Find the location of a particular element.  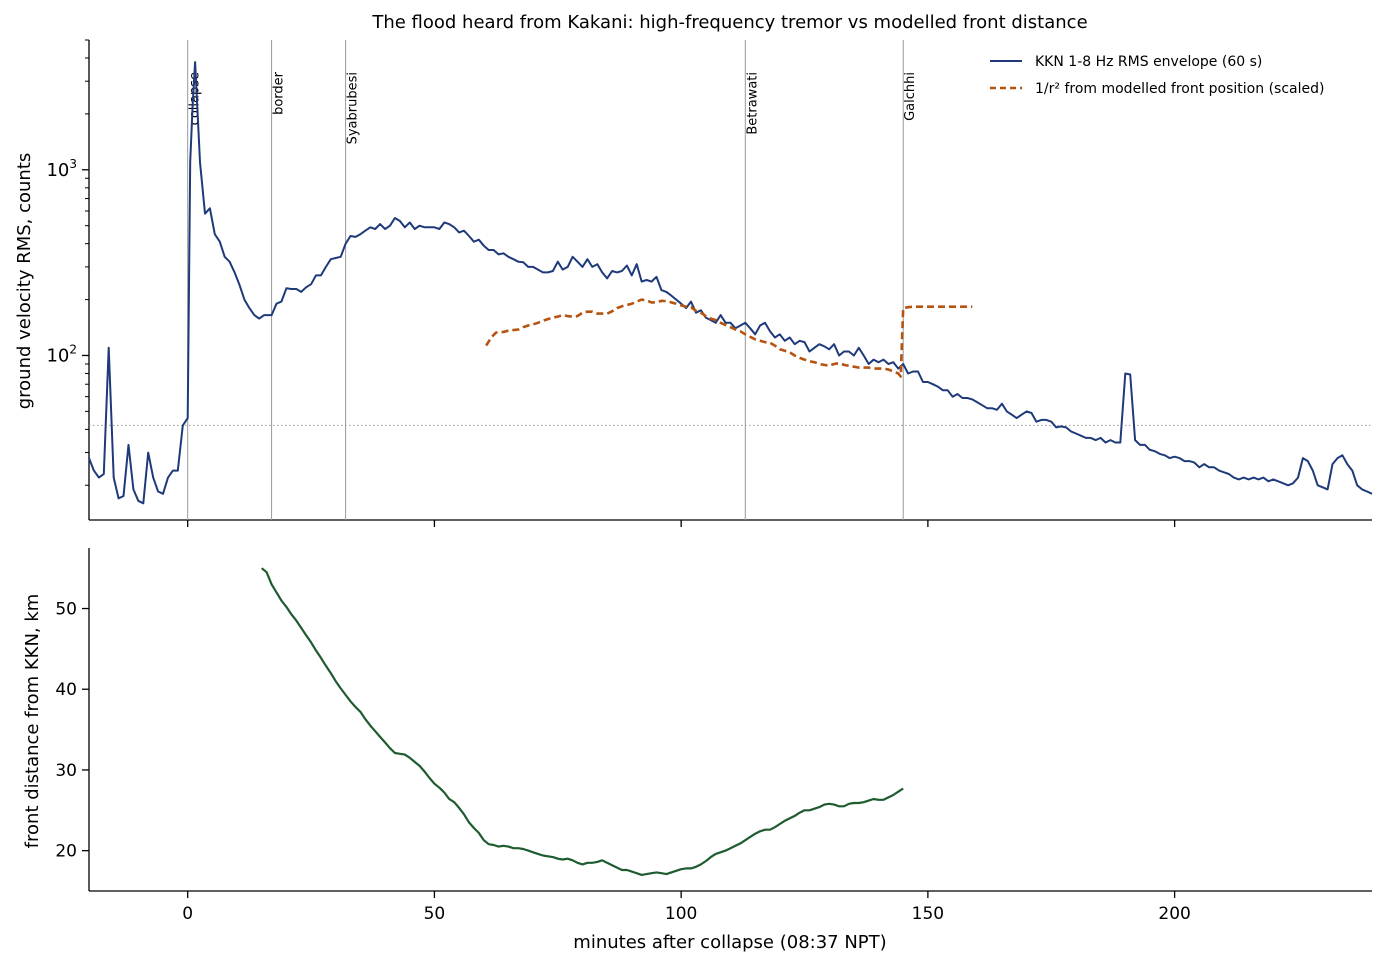

y-tick-label: 10³ is located at coordinates (61, 169).